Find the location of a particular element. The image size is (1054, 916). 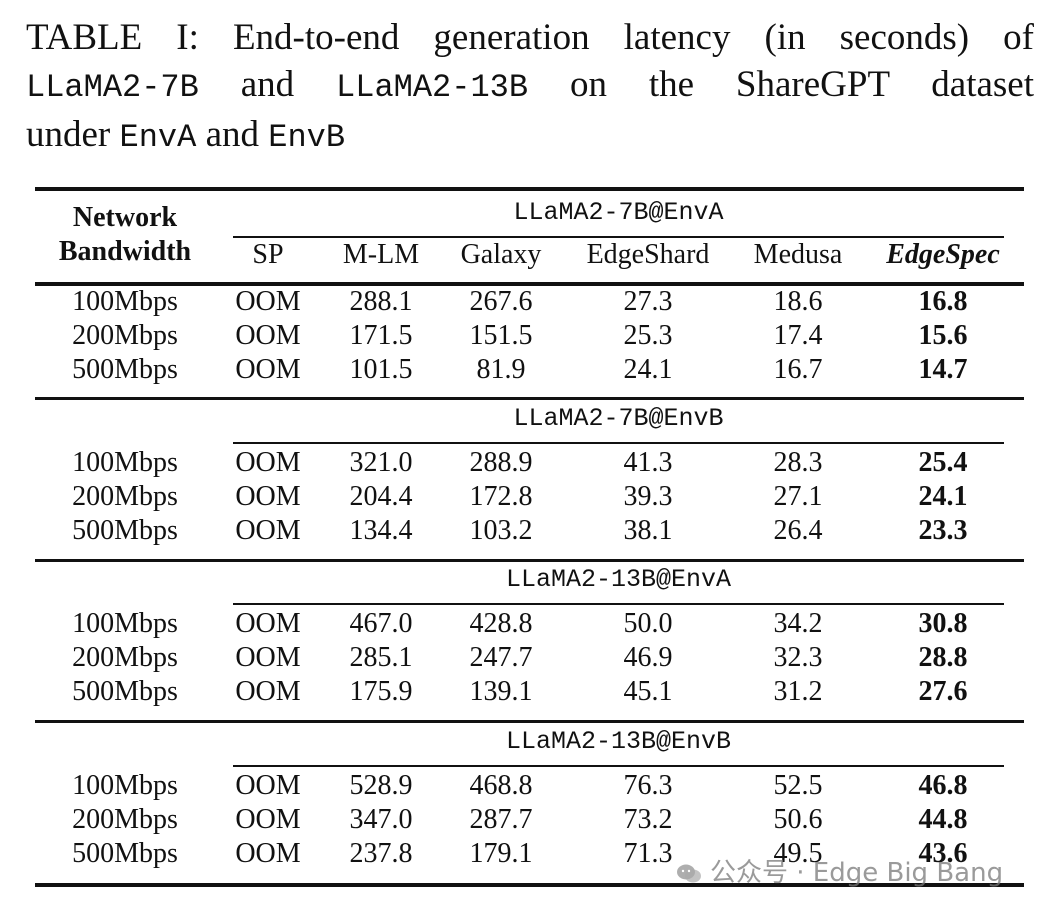

table-cell: 28.8 is located at coordinates (943, 657).